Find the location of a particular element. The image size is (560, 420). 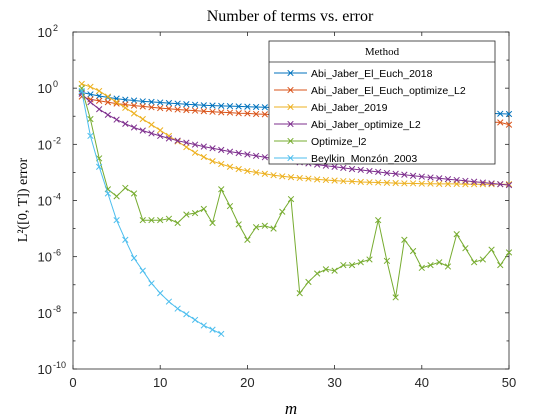

legend-box is located at coordinates (382, 102).